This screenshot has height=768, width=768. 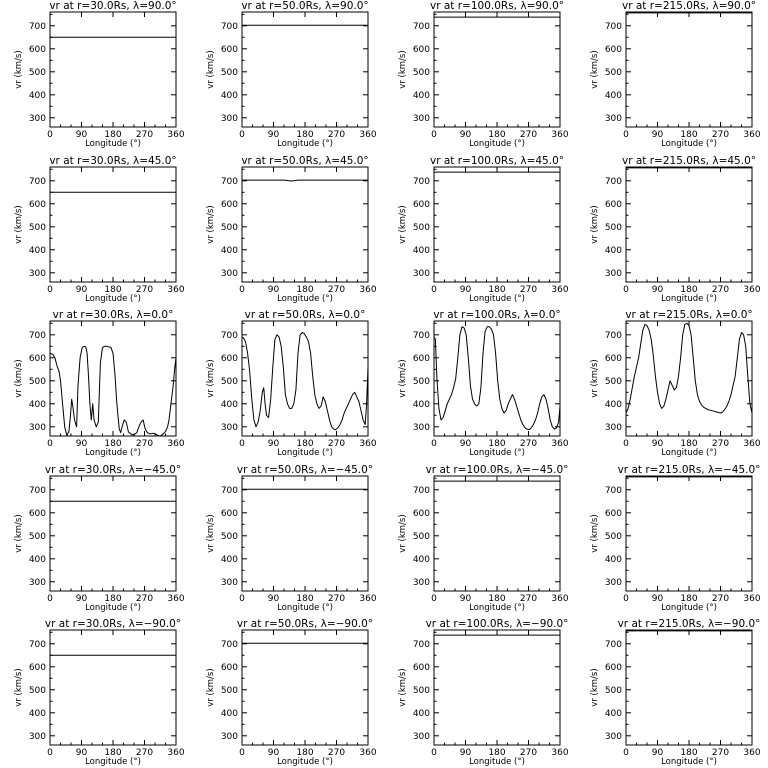 I want to click on chart-title: vr at r=30.0Rs, λ=−45.0°, so click(x=113, y=470).